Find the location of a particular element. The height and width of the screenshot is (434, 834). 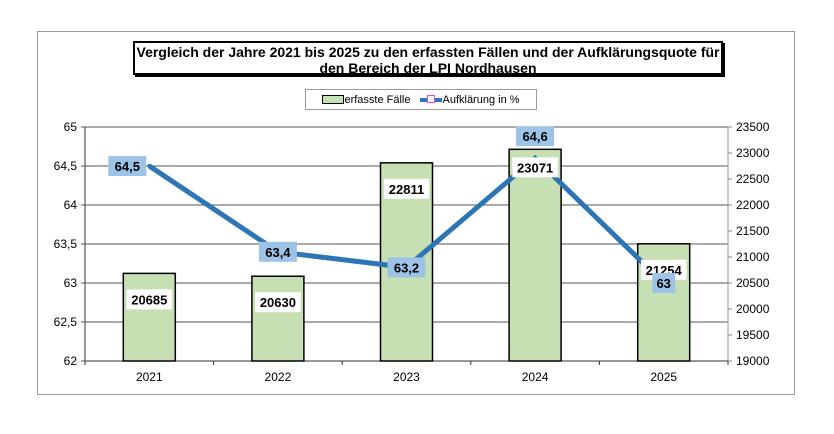

right-tick-label: 22500 is located at coordinates (753, 179).